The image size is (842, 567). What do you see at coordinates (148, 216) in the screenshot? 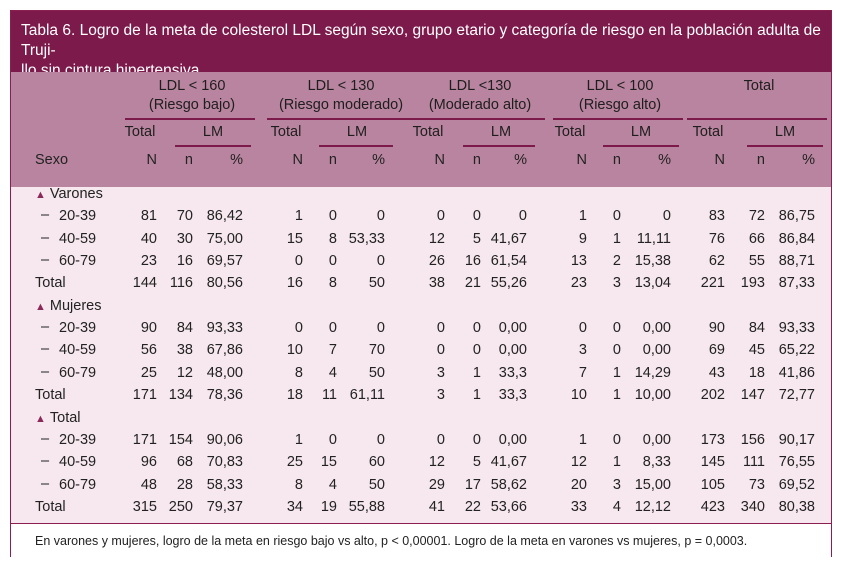
I see `table-cell: 81` at bounding box center [148, 216].